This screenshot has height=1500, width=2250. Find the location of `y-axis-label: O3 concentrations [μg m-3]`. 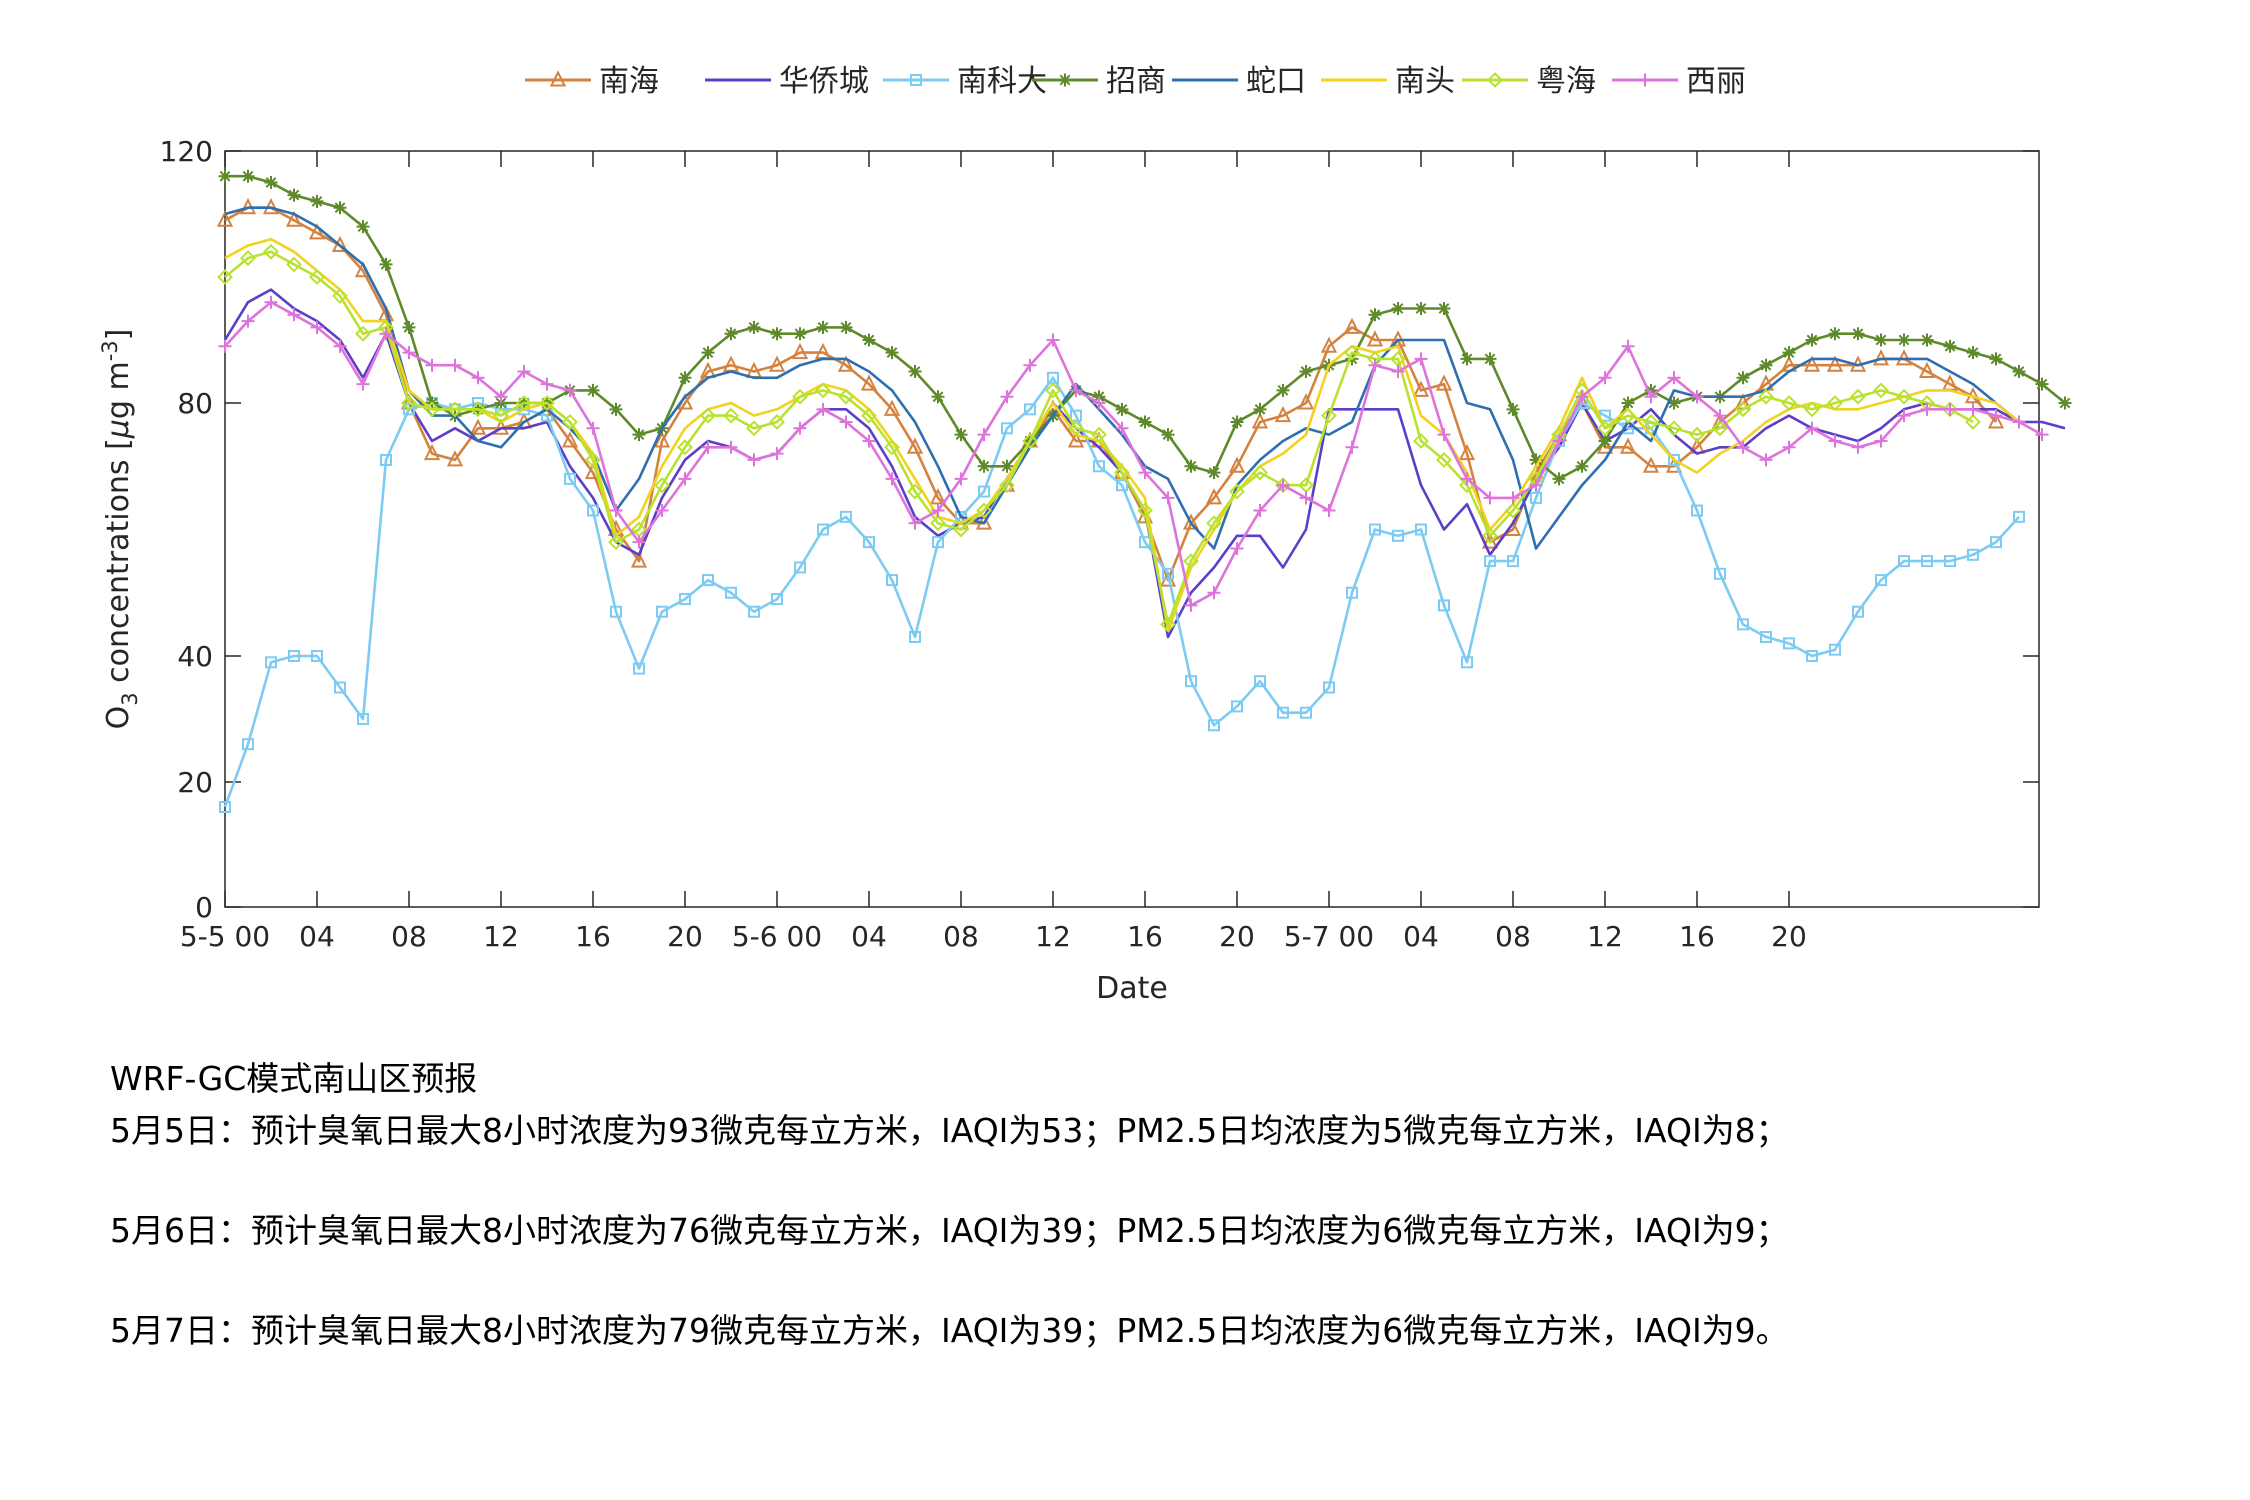

y-axis-label: O3 concentrations [μg m-3] is located at coordinates (120, 529).